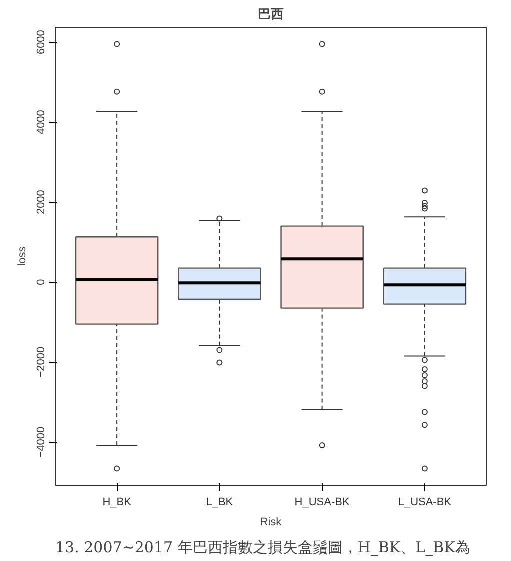  Describe the element at coordinates (271, 15) in the screenshot. I see `chart-title: 巴西` at that location.